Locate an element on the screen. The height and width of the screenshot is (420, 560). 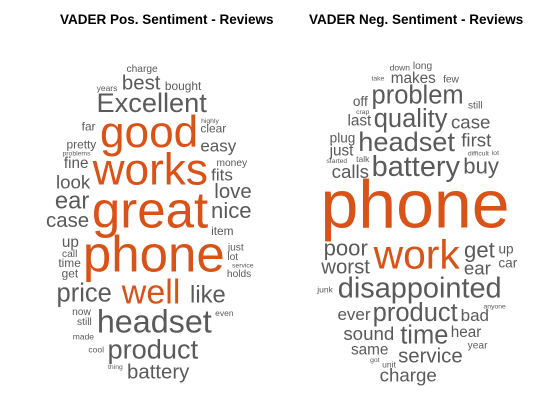
pos-word-easy: easy is located at coordinates (218, 146).